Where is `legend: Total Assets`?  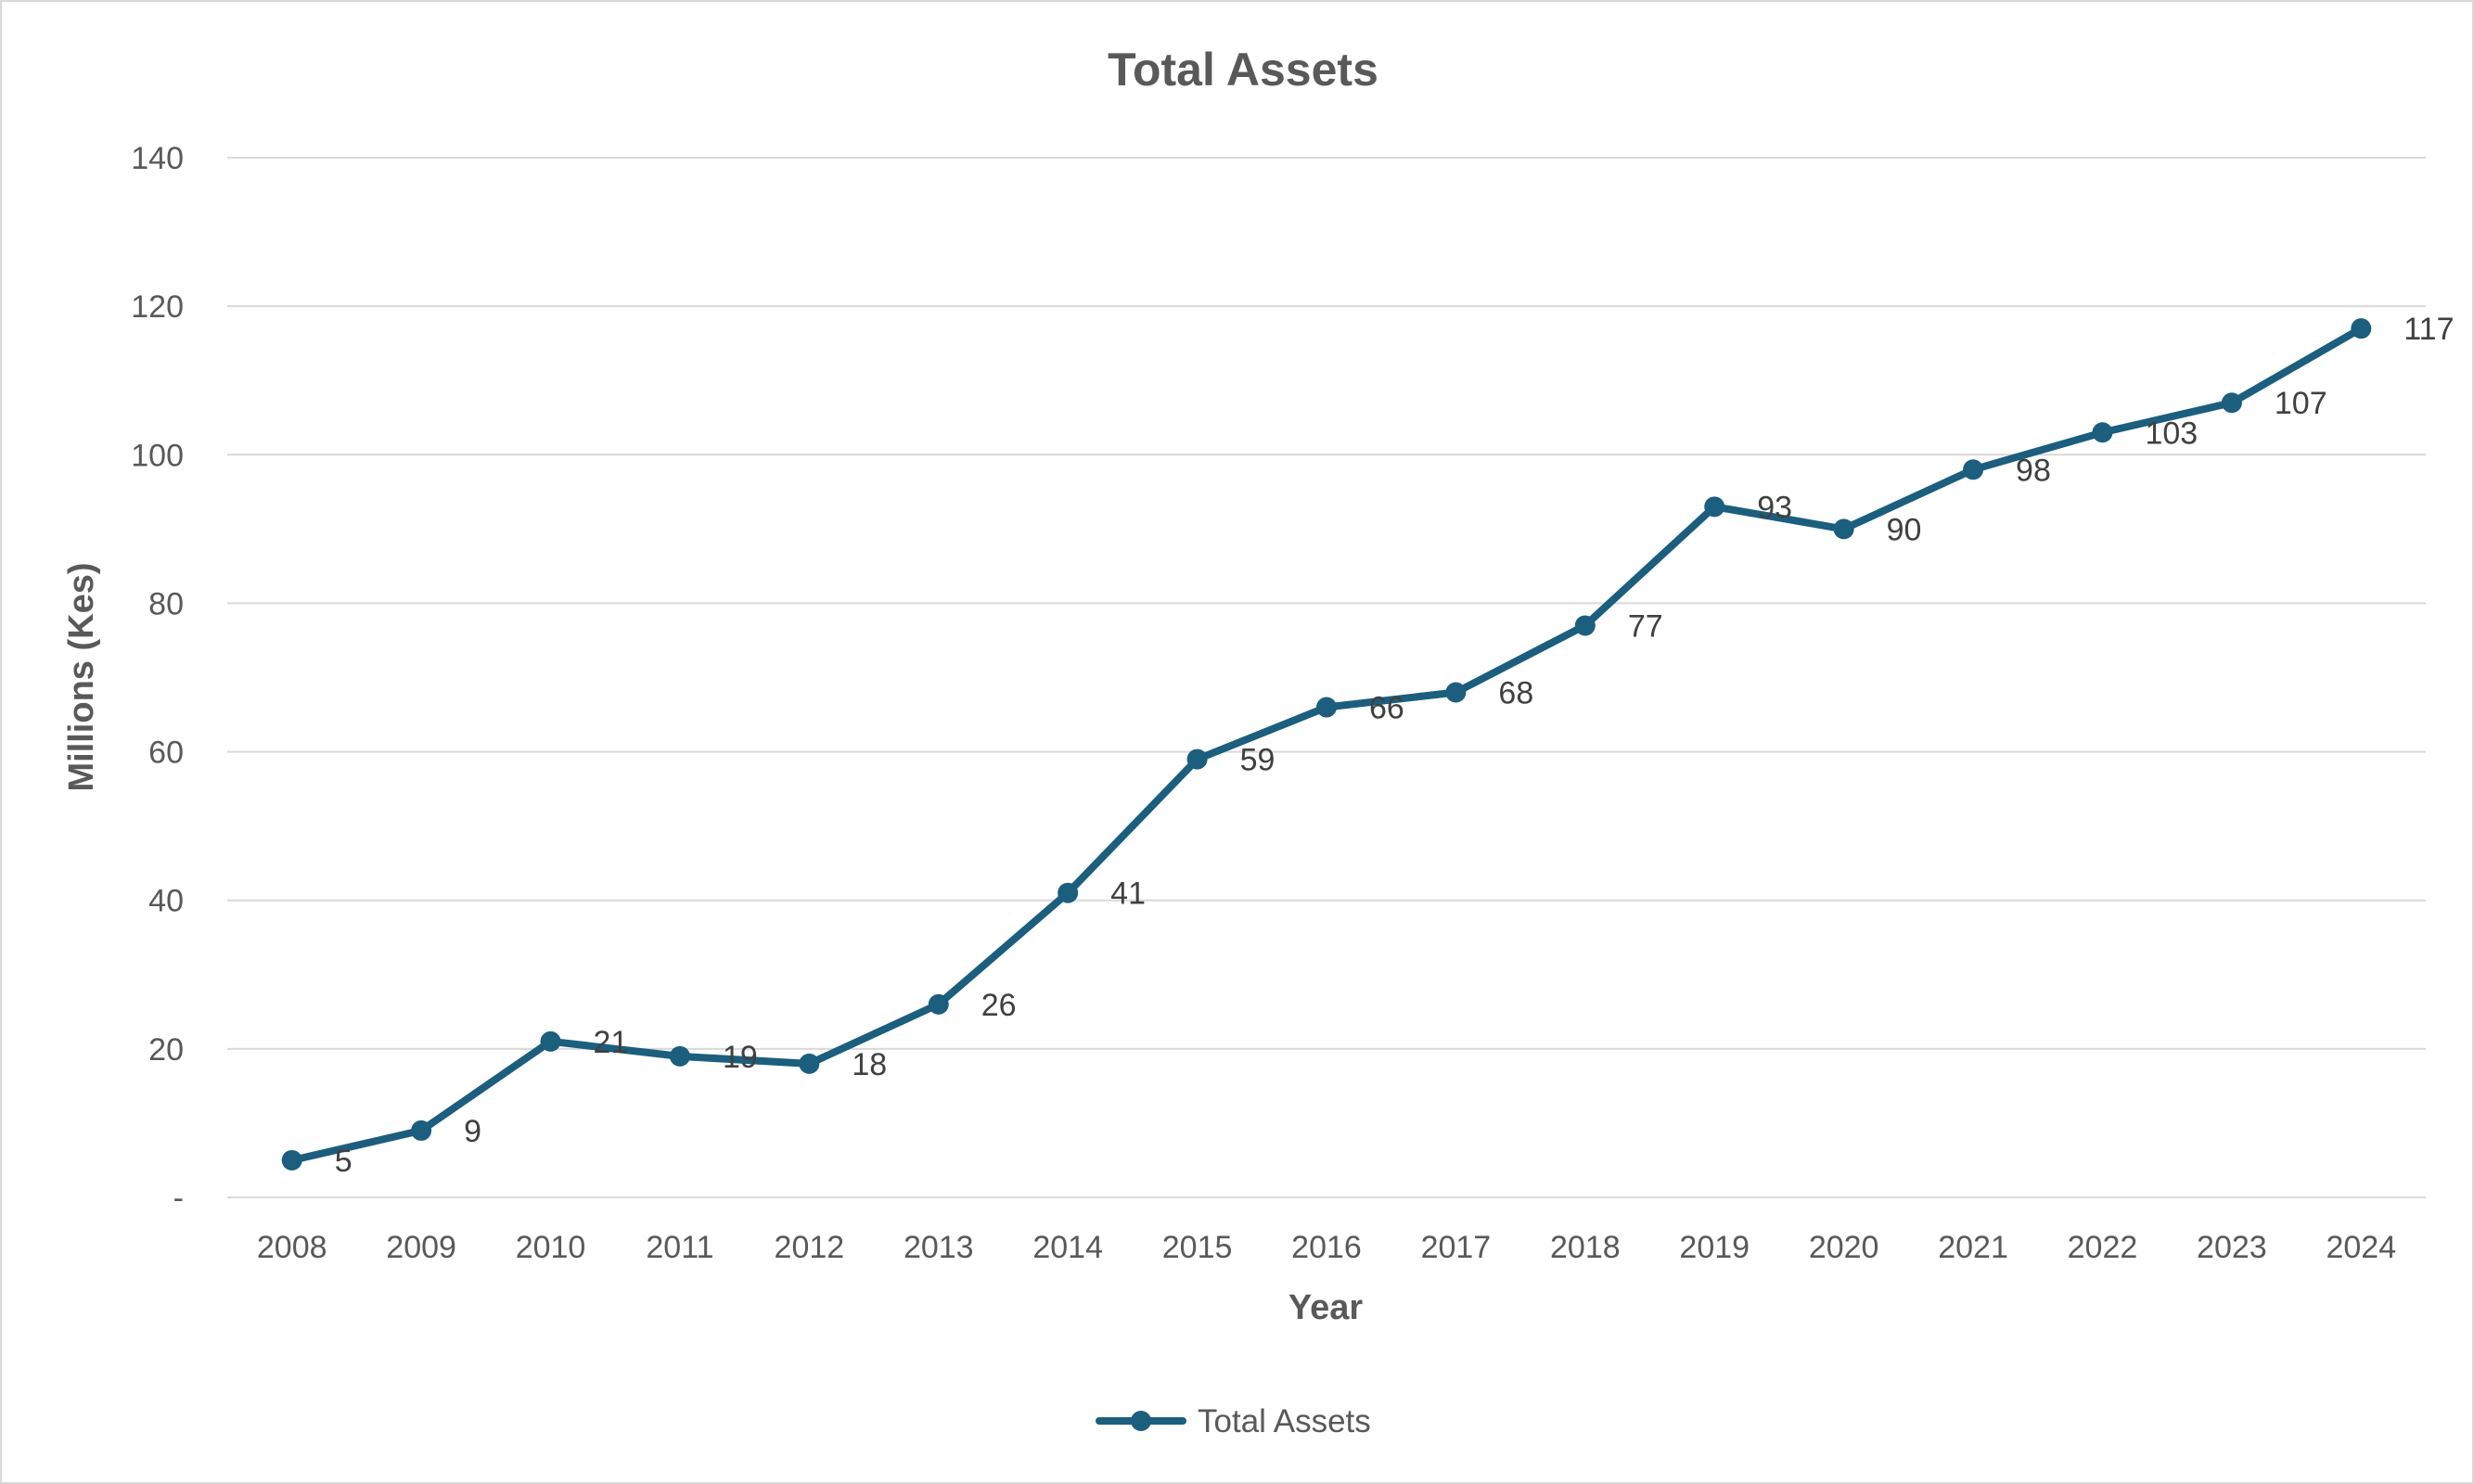 legend: Total Assets is located at coordinates (1233, 1421).